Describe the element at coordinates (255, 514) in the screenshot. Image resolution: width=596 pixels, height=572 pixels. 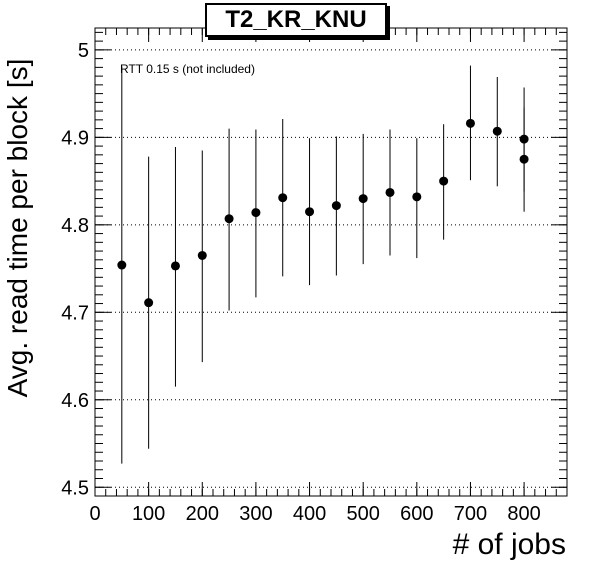
I see `x-tick-label: 300` at that location.